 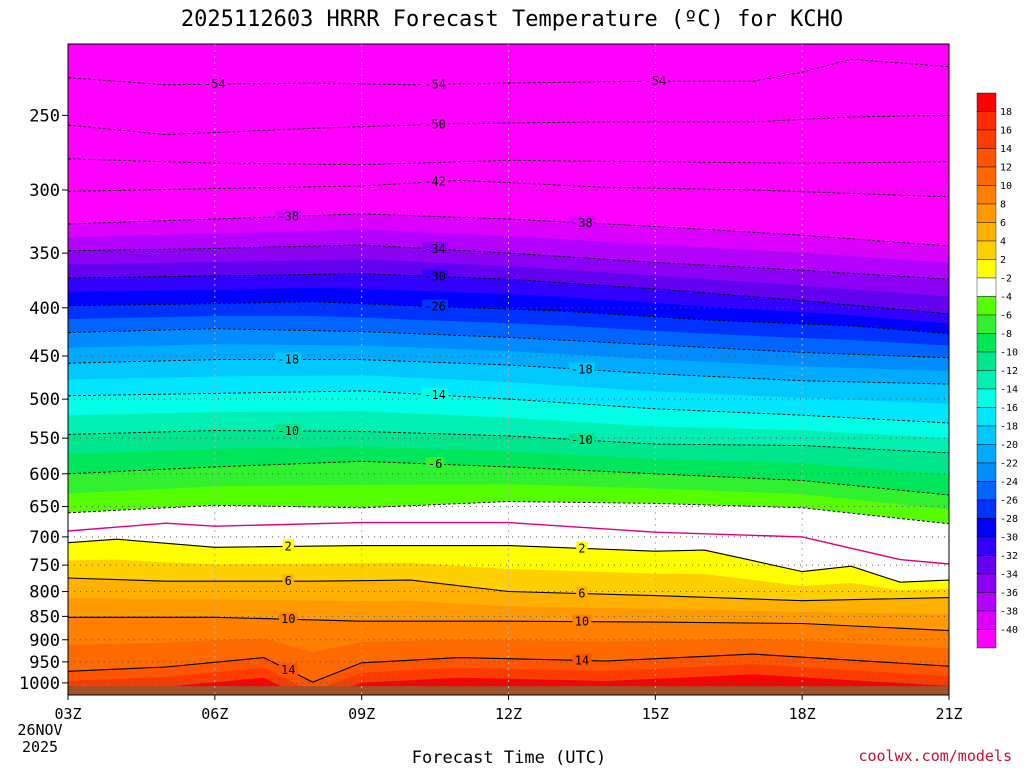 I want to click on colorbar-label: -2, so click(x=1006, y=279).